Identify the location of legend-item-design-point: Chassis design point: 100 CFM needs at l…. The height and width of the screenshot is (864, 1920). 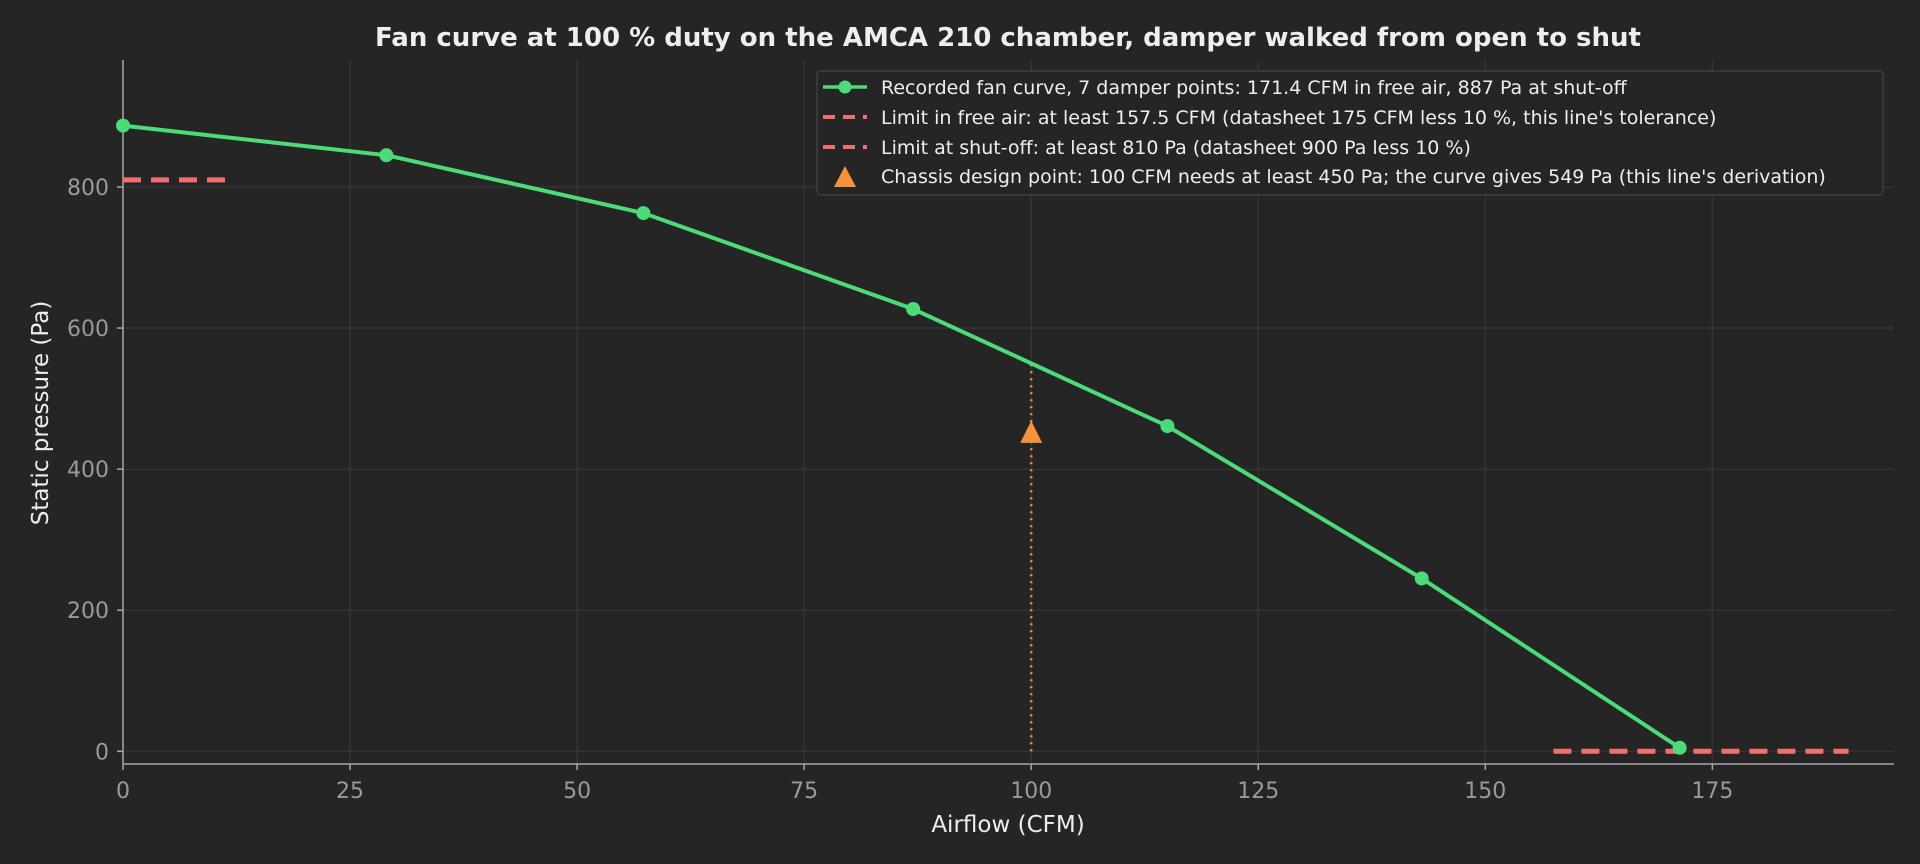
(1330, 177).